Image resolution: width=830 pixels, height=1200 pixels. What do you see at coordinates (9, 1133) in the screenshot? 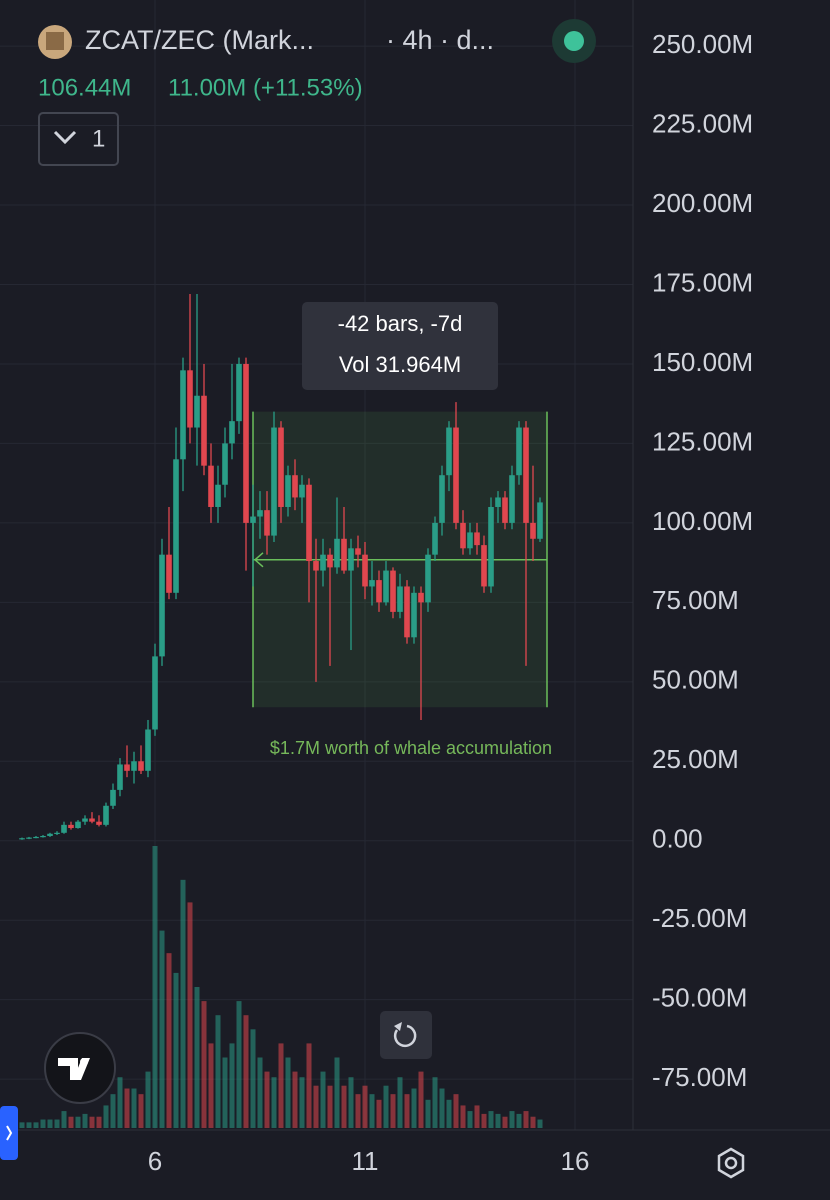
I see `side-tab` at bounding box center [9, 1133].